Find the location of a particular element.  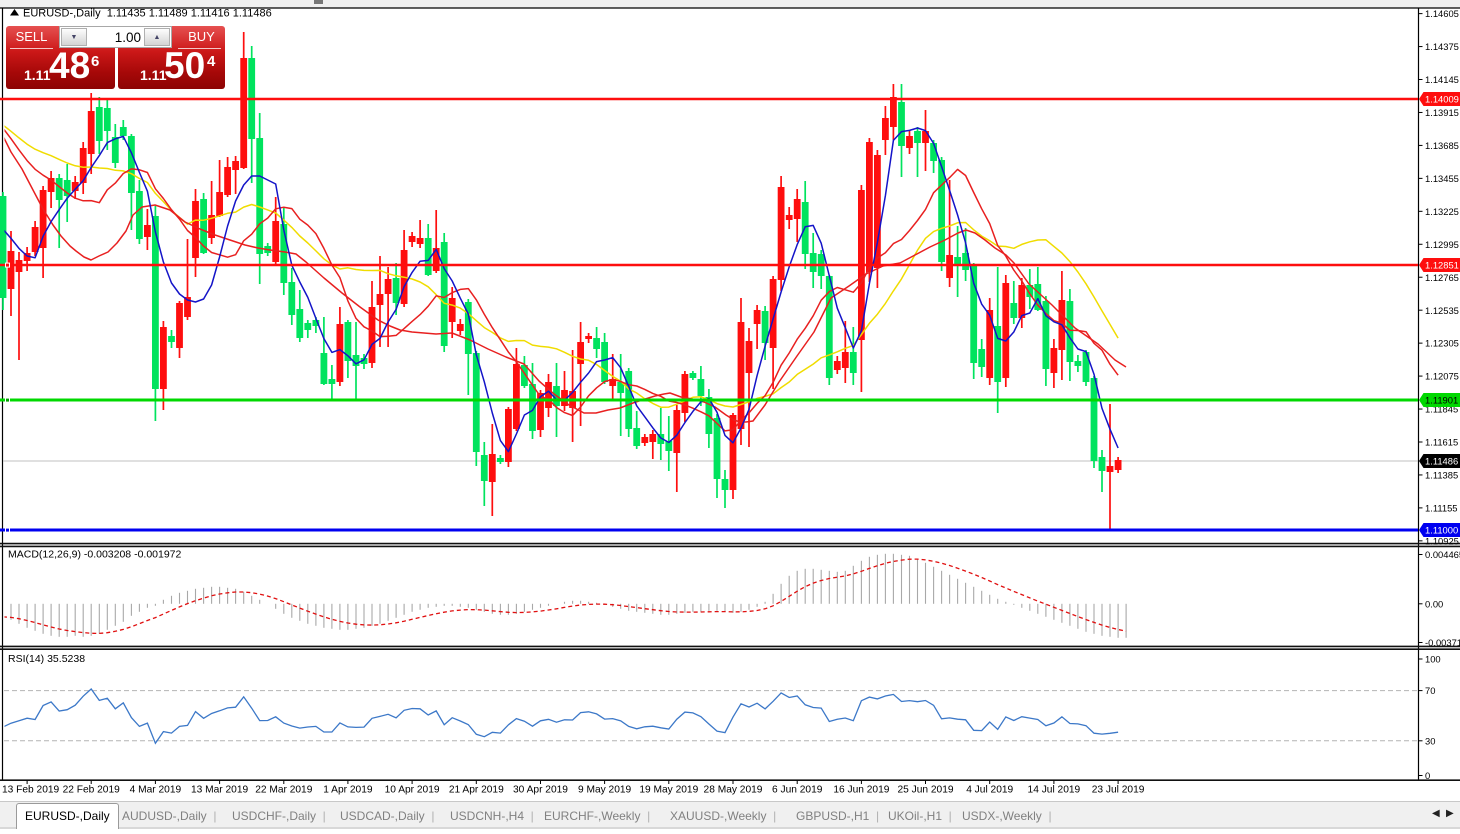

svg-text: 1.14145 is located at coordinates (1442, 79).